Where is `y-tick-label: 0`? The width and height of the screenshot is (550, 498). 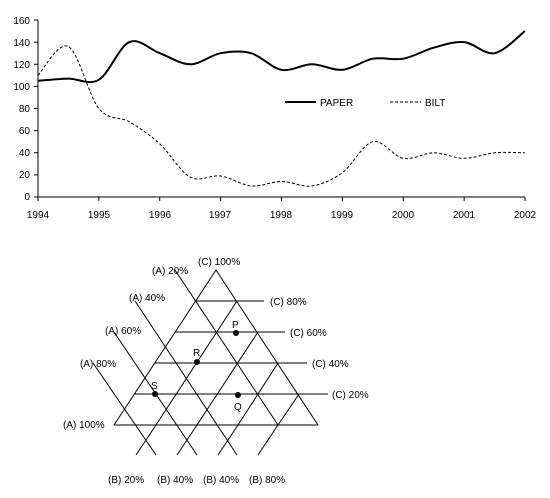
y-tick-label: 0 is located at coordinates (27, 197).